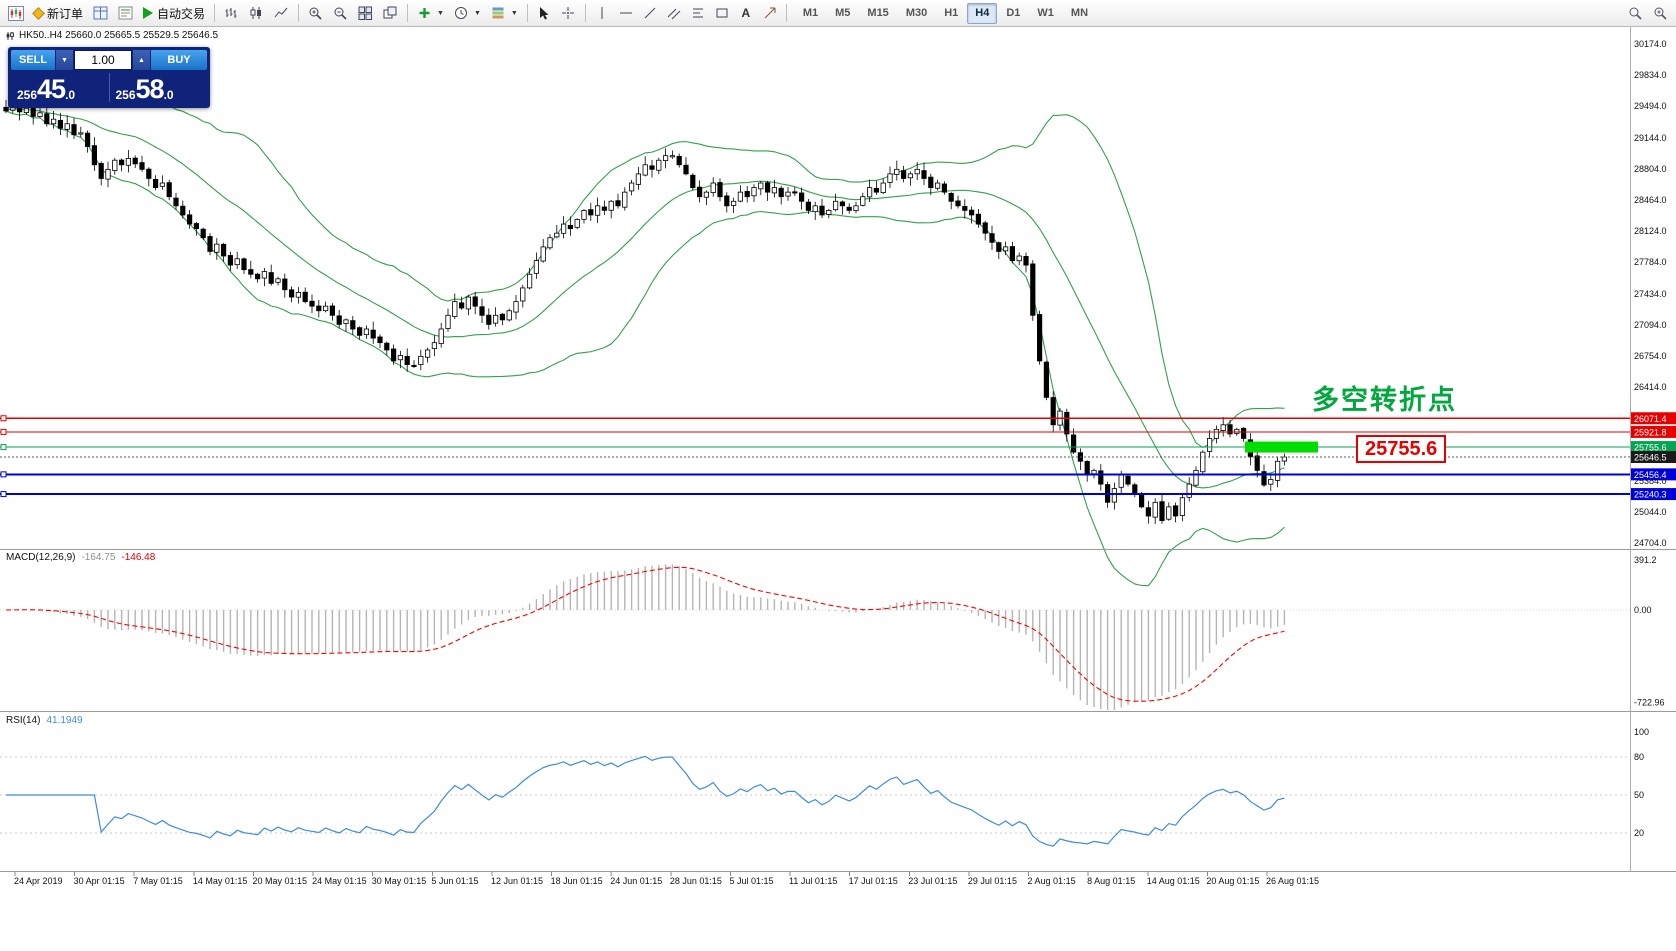 This screenshot has height=951, width=1676. Describe the element at coordinates (179, 60) in the screenshot. I see `buy-button: BUY` at that location.